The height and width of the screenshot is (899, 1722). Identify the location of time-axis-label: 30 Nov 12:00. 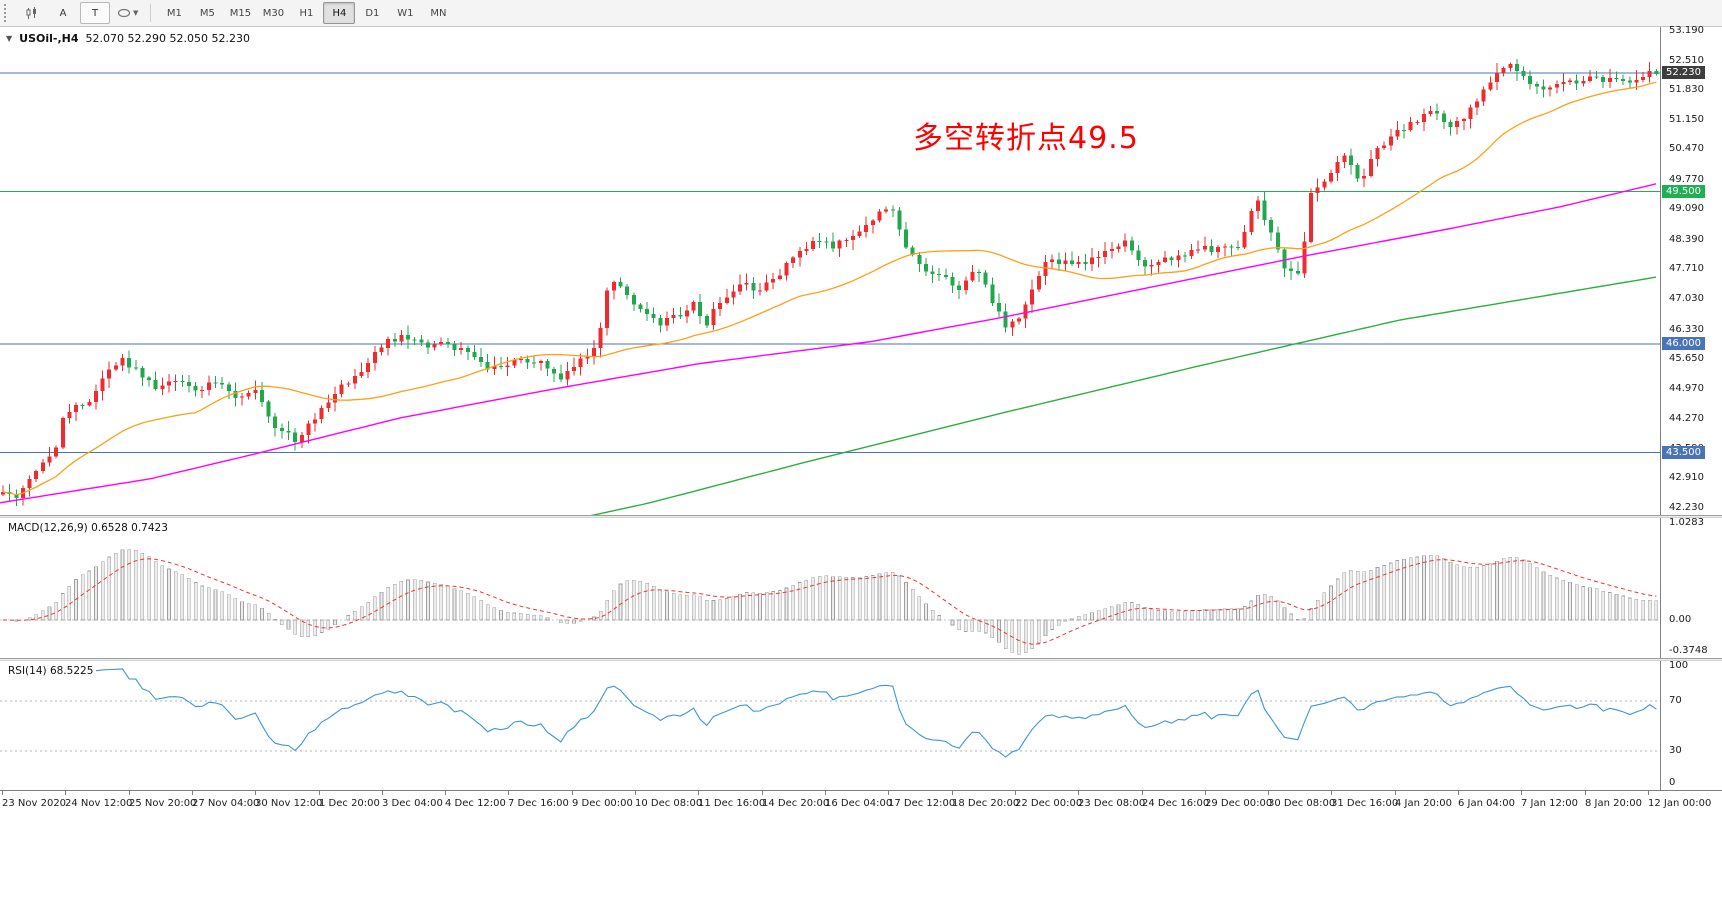
(289, 803).